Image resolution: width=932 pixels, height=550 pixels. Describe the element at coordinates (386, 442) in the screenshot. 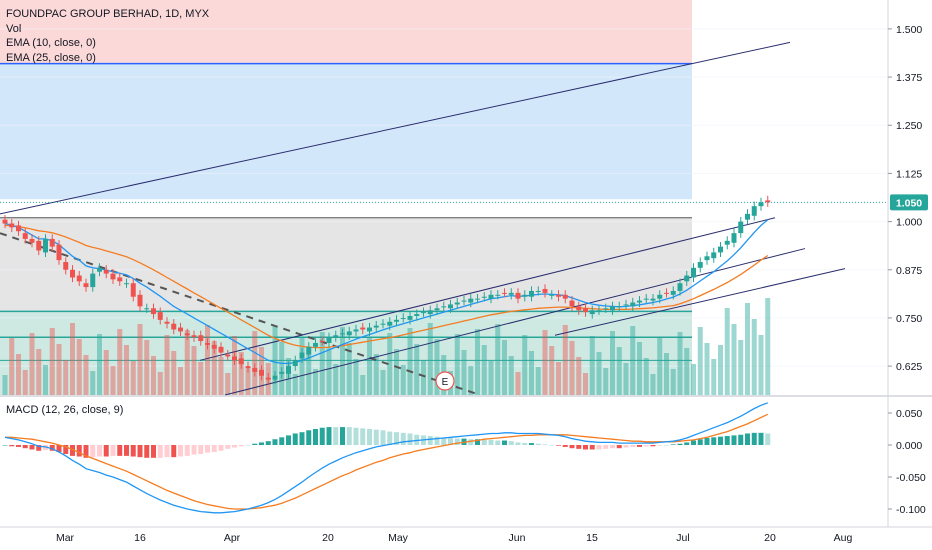

I see `macd-histogram` at that location.